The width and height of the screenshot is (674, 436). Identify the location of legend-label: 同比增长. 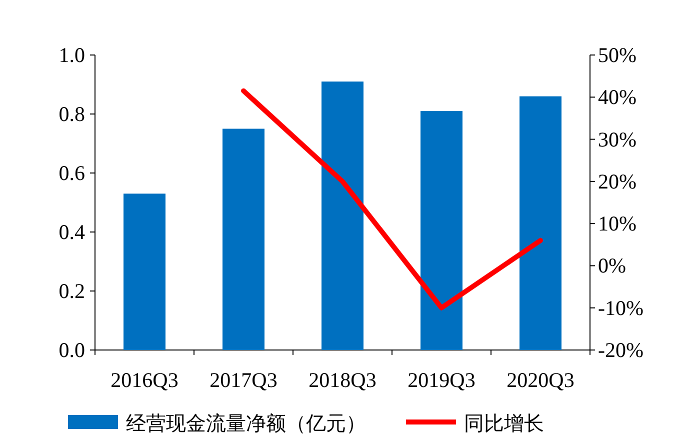
(504, 423).